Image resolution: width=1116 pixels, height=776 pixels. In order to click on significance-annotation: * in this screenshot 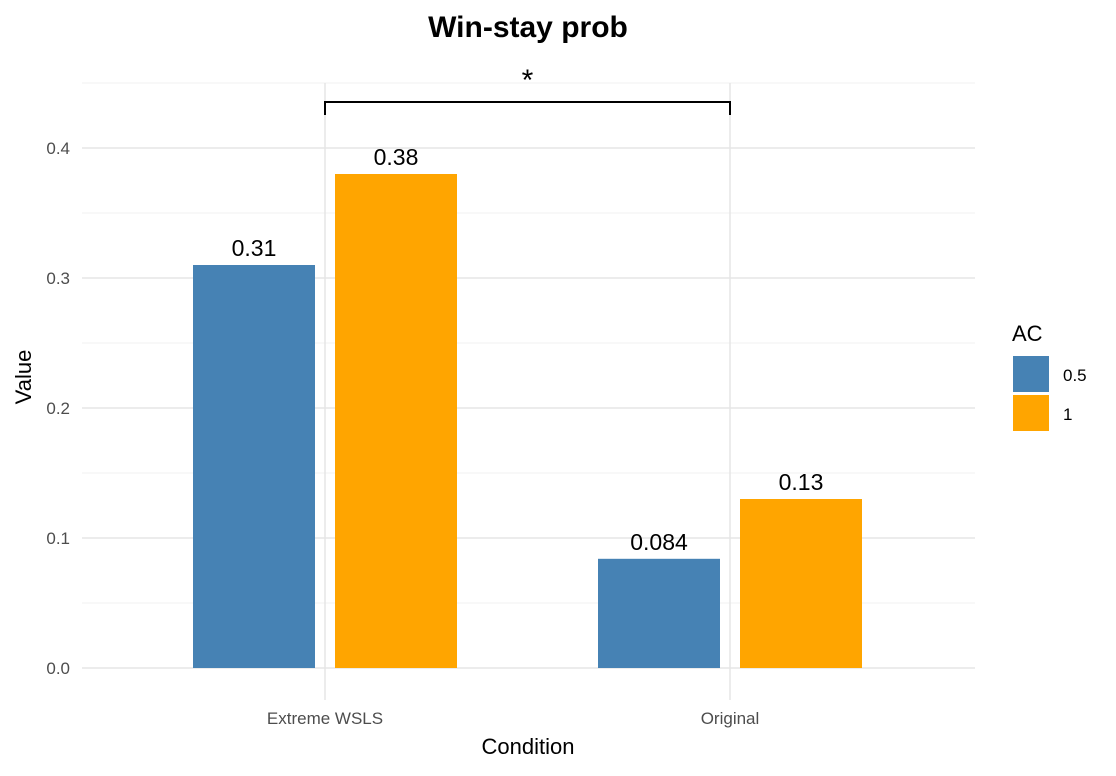, I will do `click(527, 89)`.